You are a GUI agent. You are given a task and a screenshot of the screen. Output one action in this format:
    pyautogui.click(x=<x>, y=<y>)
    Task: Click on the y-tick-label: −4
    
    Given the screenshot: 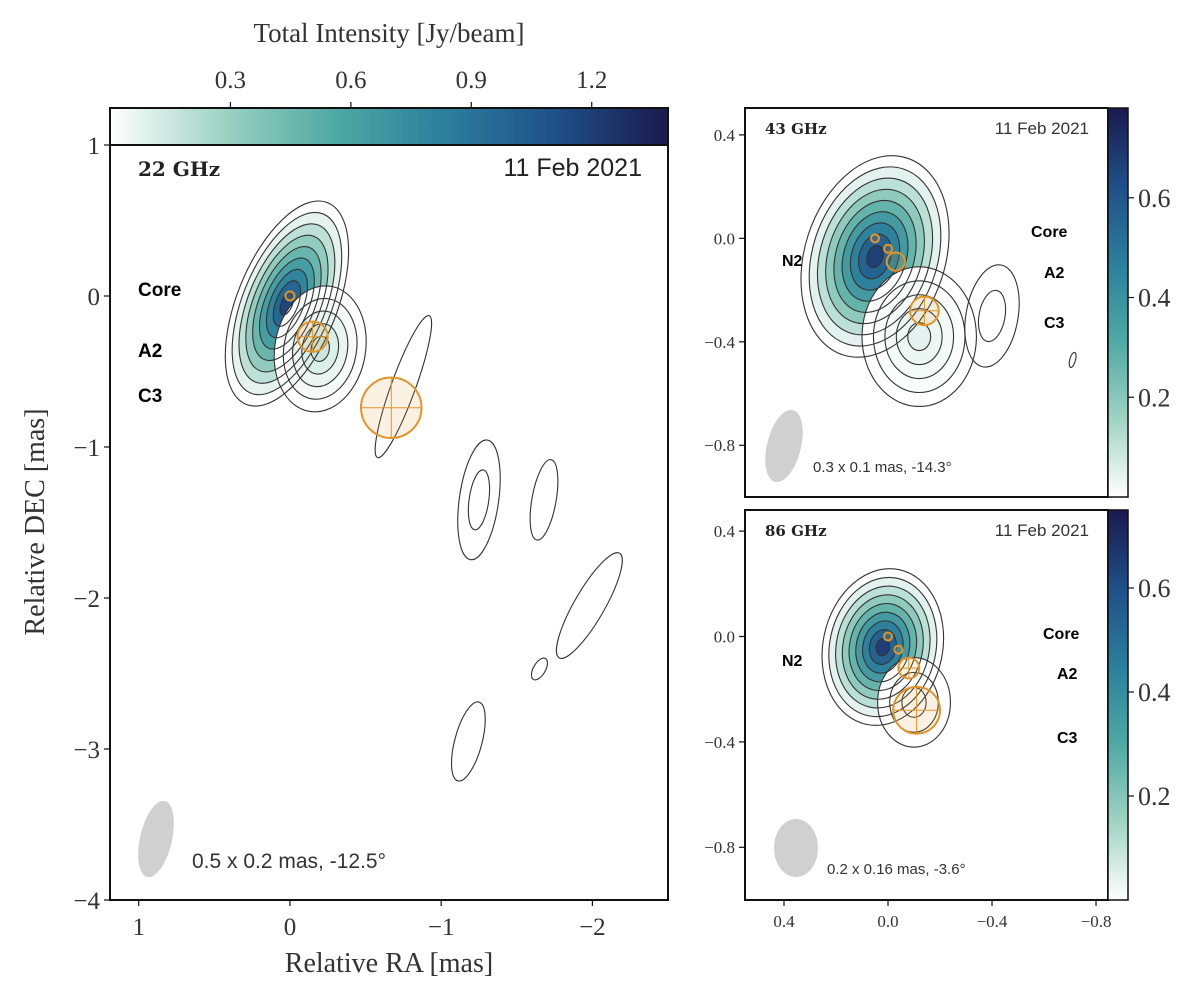 What is the action you would take?
    pyautogui.click(x=86, y=901)
    